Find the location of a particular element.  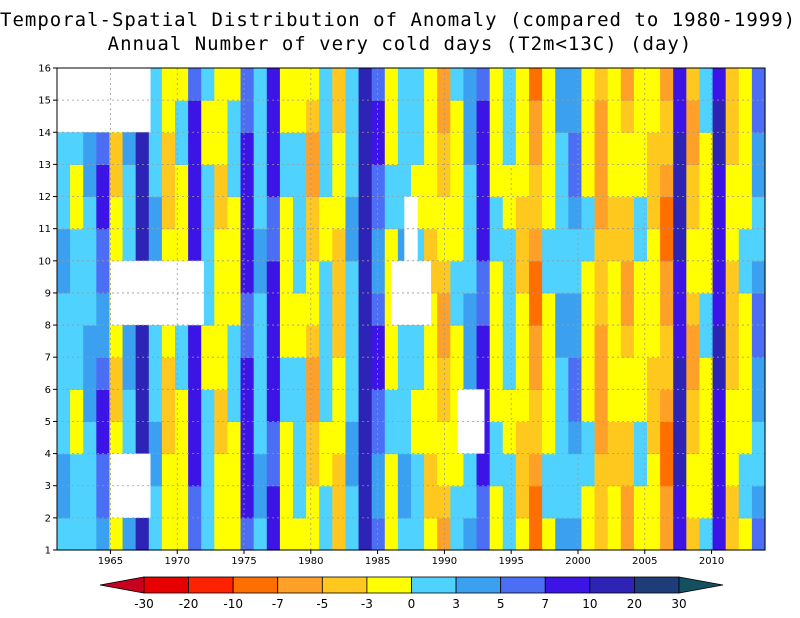

missing-region is located at coordinates (411, 228).